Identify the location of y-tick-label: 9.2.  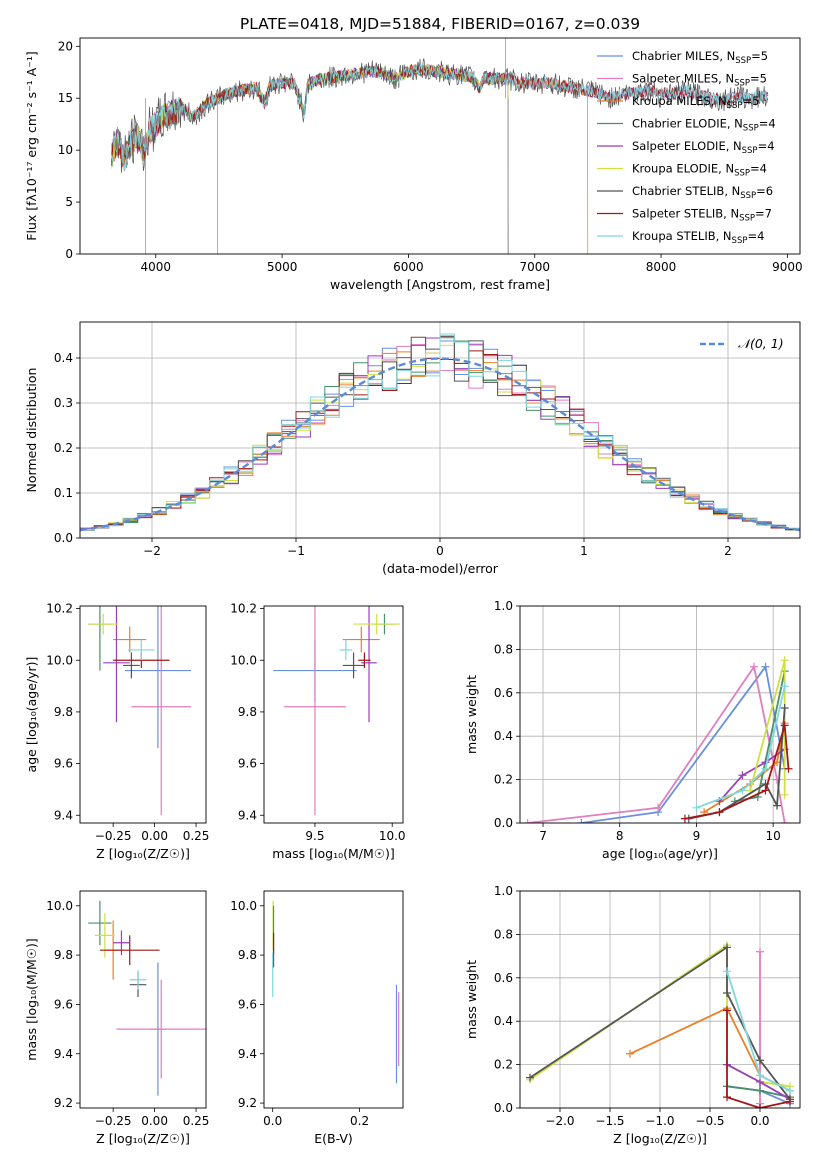
(247, 1103).